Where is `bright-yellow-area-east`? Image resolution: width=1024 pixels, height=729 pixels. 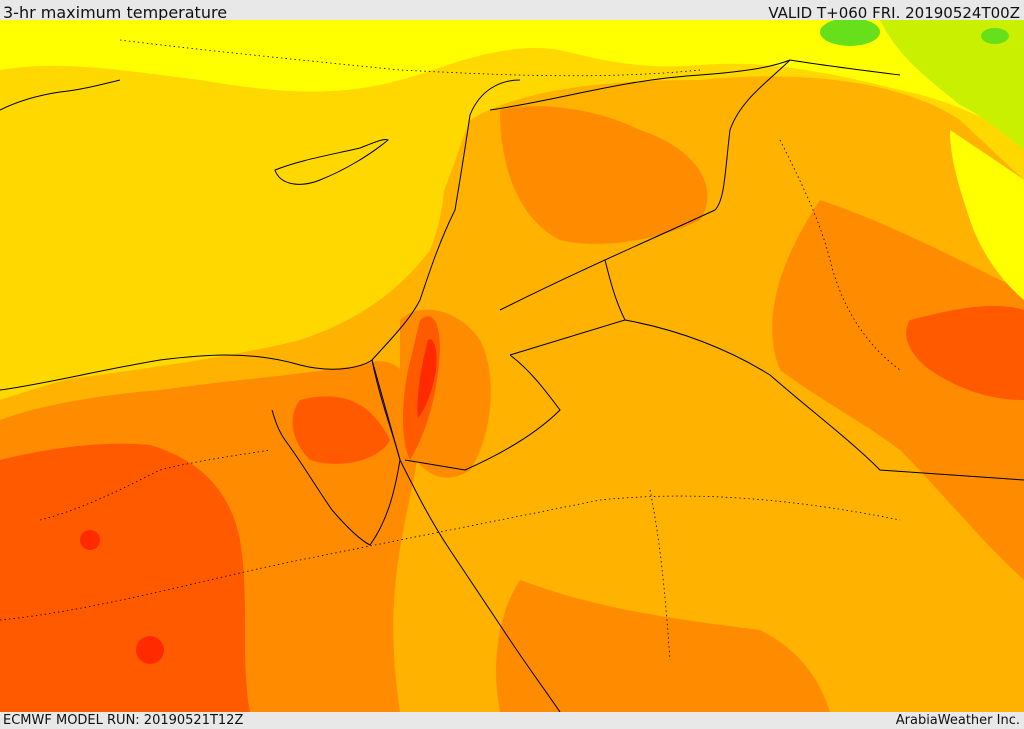 bright-yellow-area-east is located at coordinates (987, 215).